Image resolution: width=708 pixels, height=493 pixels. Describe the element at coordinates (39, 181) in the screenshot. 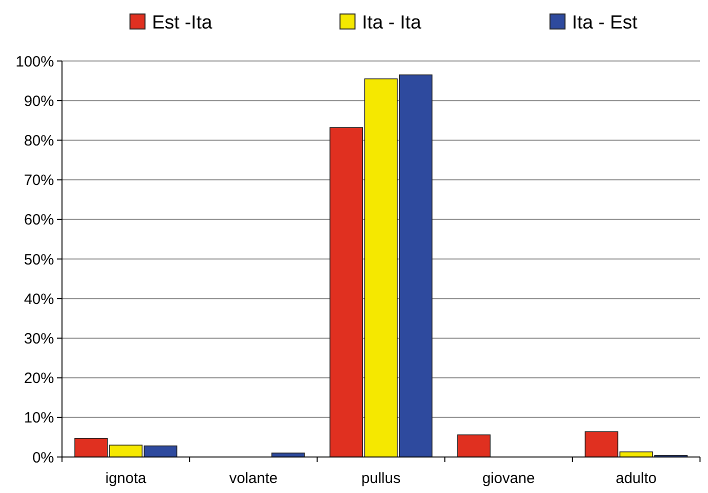

I see `y-tick-label: 70%` at that location.